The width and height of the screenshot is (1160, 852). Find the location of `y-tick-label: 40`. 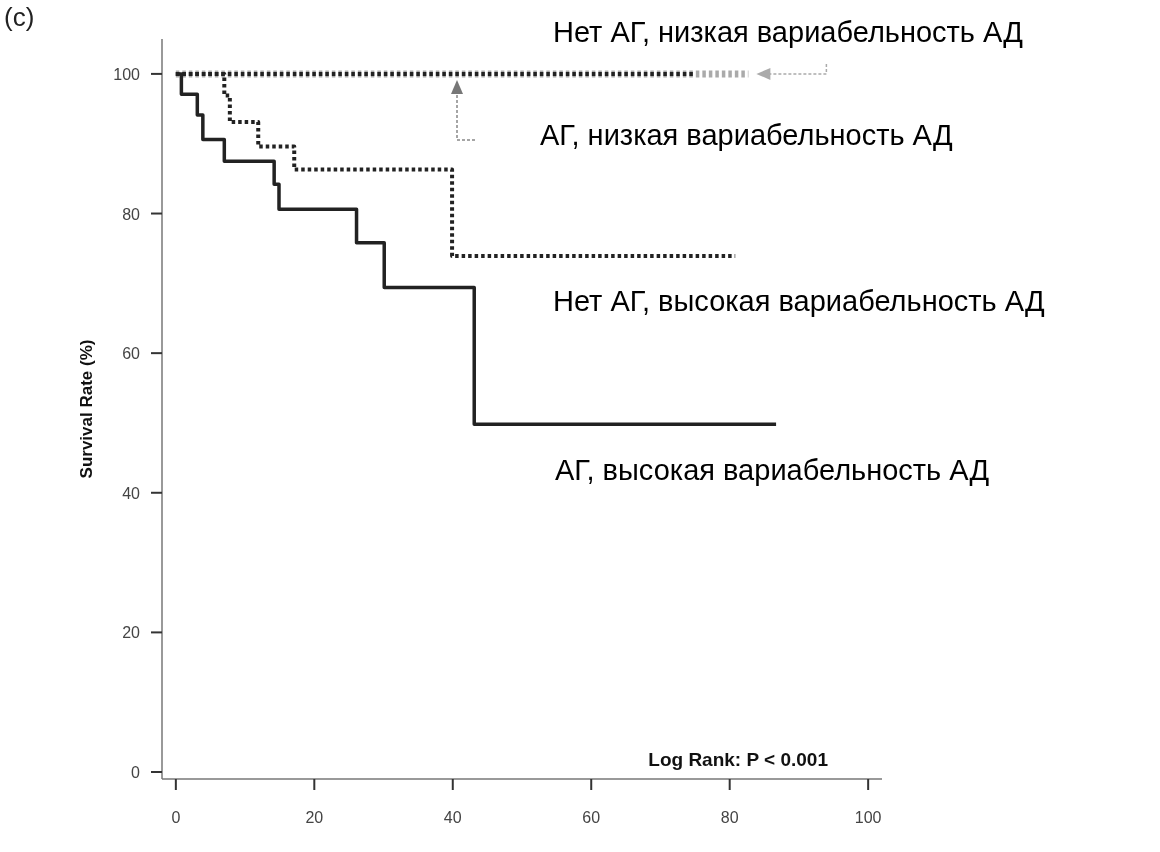

y-tick-label: 40 is located at coordinates (131, 493).